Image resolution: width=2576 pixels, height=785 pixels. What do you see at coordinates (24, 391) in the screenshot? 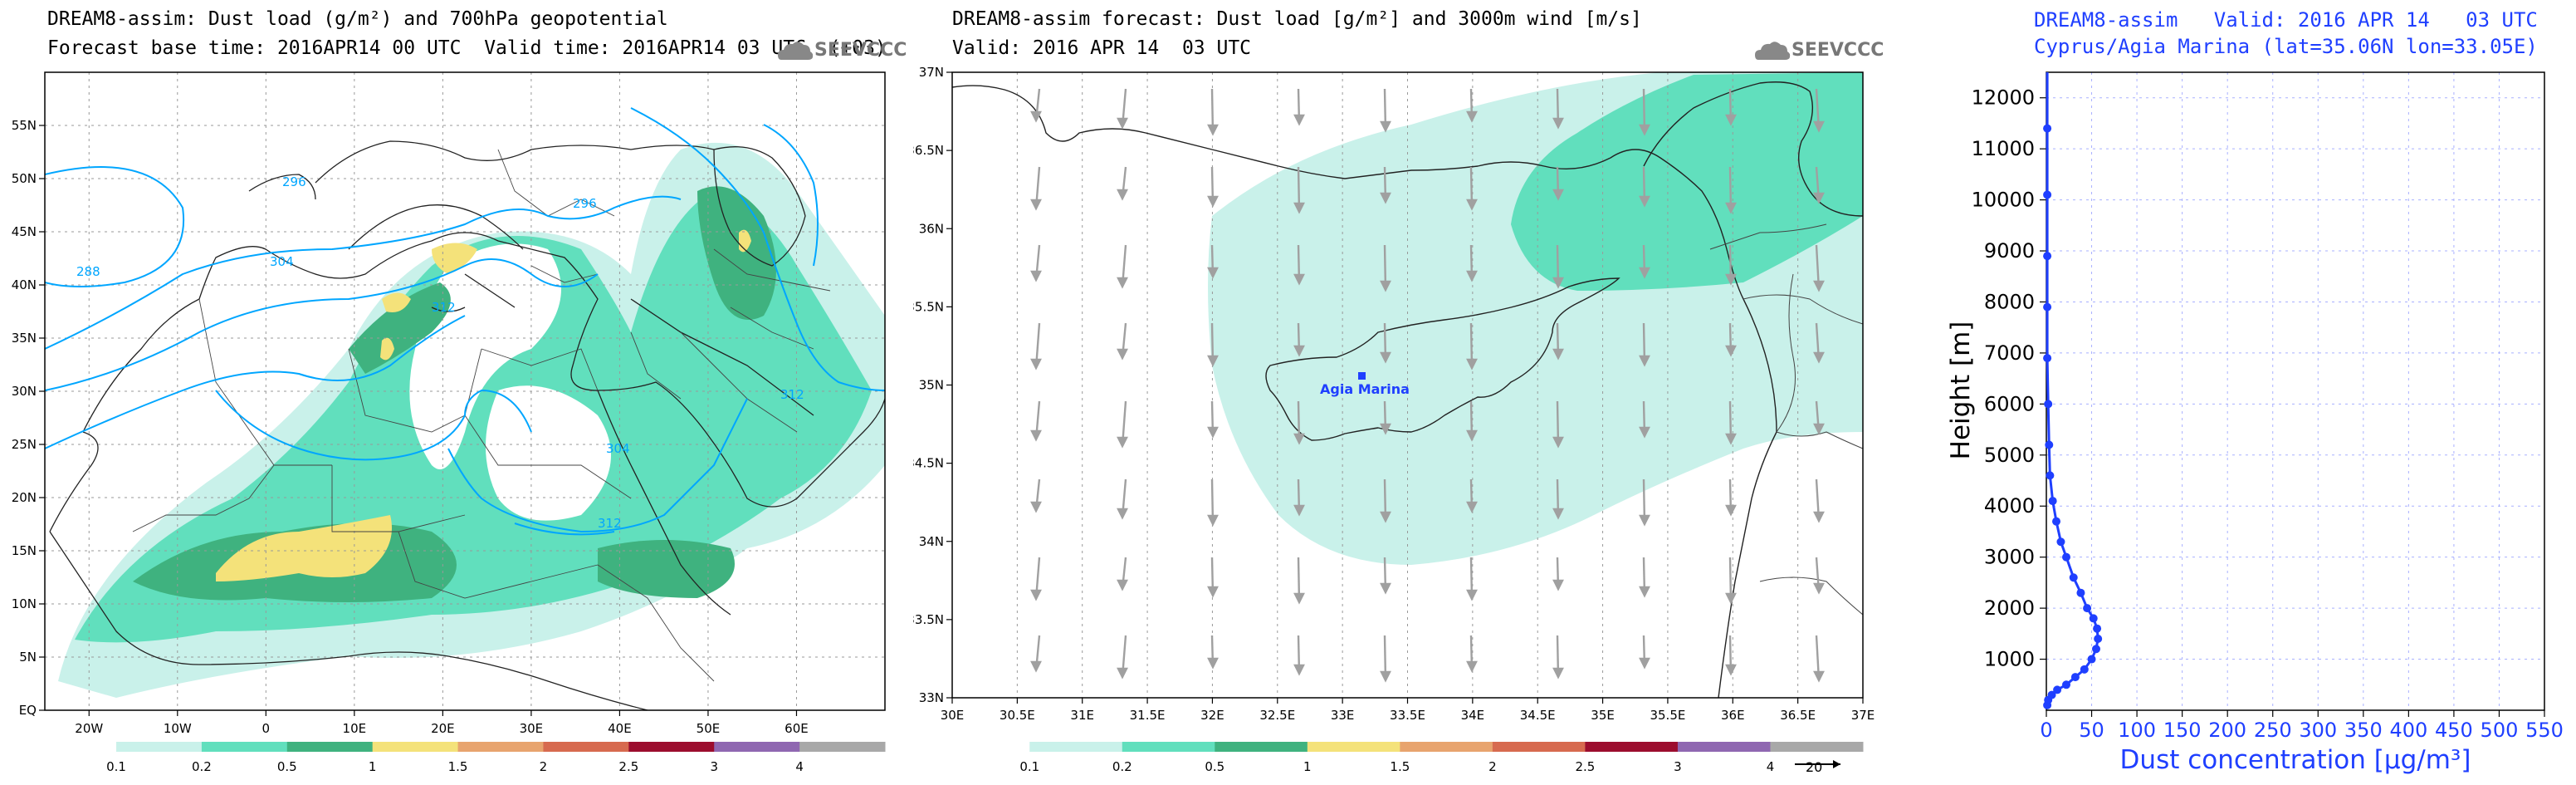
I see `lat-tick-label: 30N` at bounding box center [24, 391].